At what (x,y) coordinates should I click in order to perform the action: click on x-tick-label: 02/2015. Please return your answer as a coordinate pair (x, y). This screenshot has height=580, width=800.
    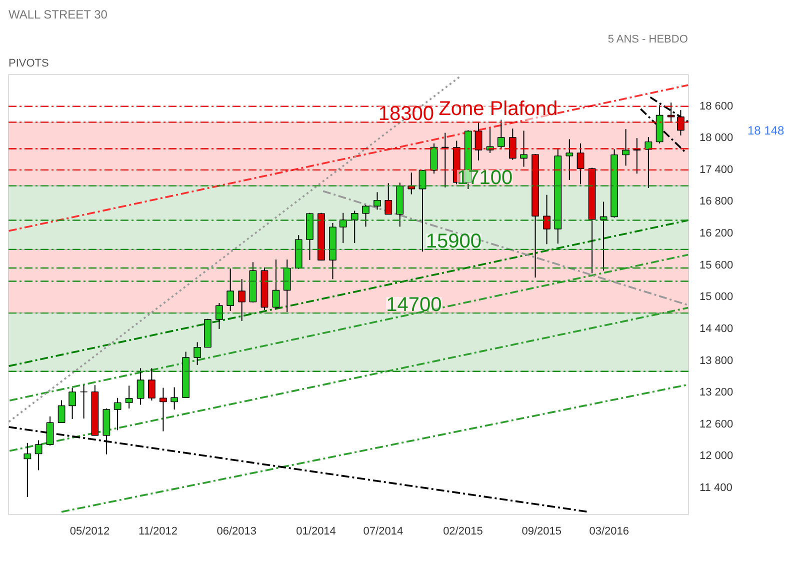
    Looking at the image, I should click on (463, 532).